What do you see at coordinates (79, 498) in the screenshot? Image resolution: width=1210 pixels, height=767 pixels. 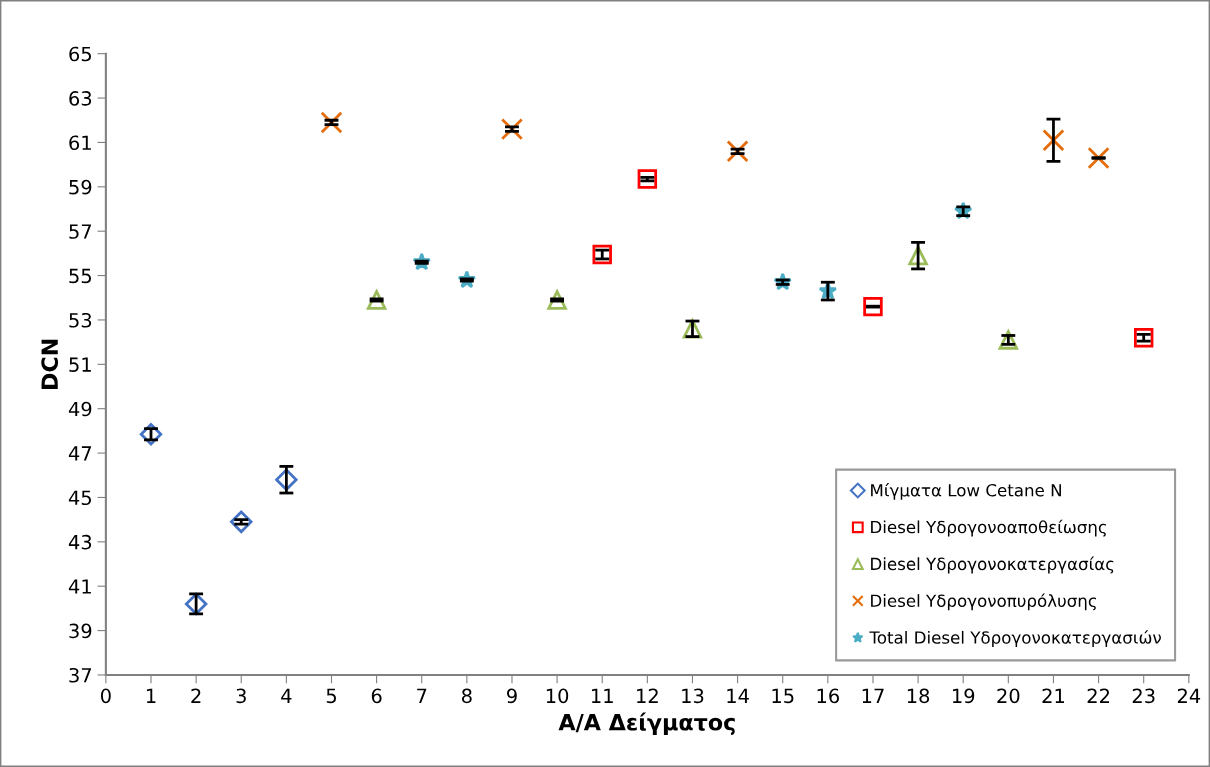 I see `y-tick-label: 45` at bounding box center [79, 498].